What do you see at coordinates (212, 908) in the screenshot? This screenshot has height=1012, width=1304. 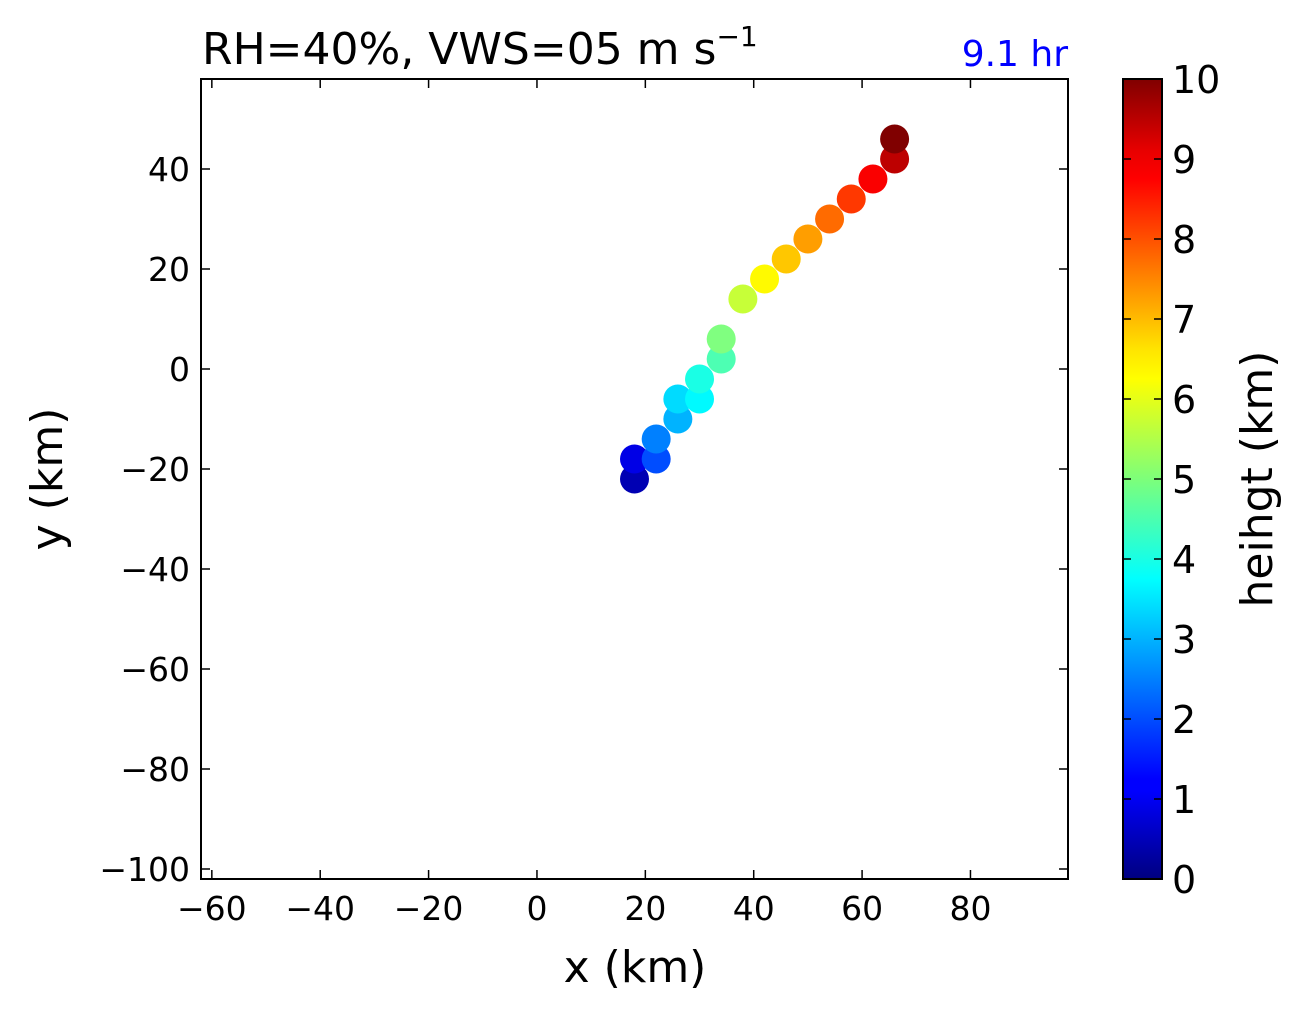 I see `x-tick-label: −60` at bounding box center [212, 908].